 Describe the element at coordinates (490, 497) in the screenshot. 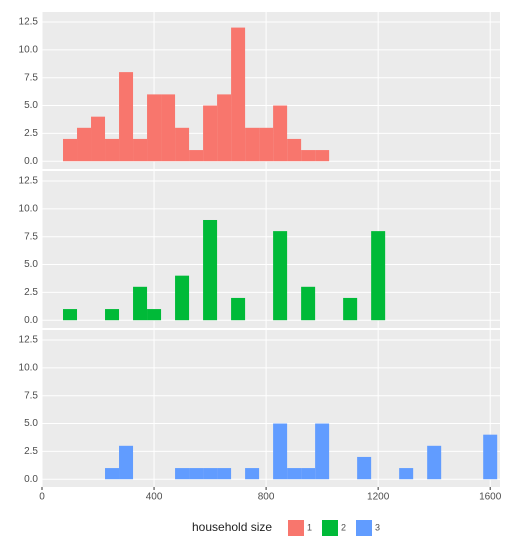

I see `x-tick-label: 1600` at that location.